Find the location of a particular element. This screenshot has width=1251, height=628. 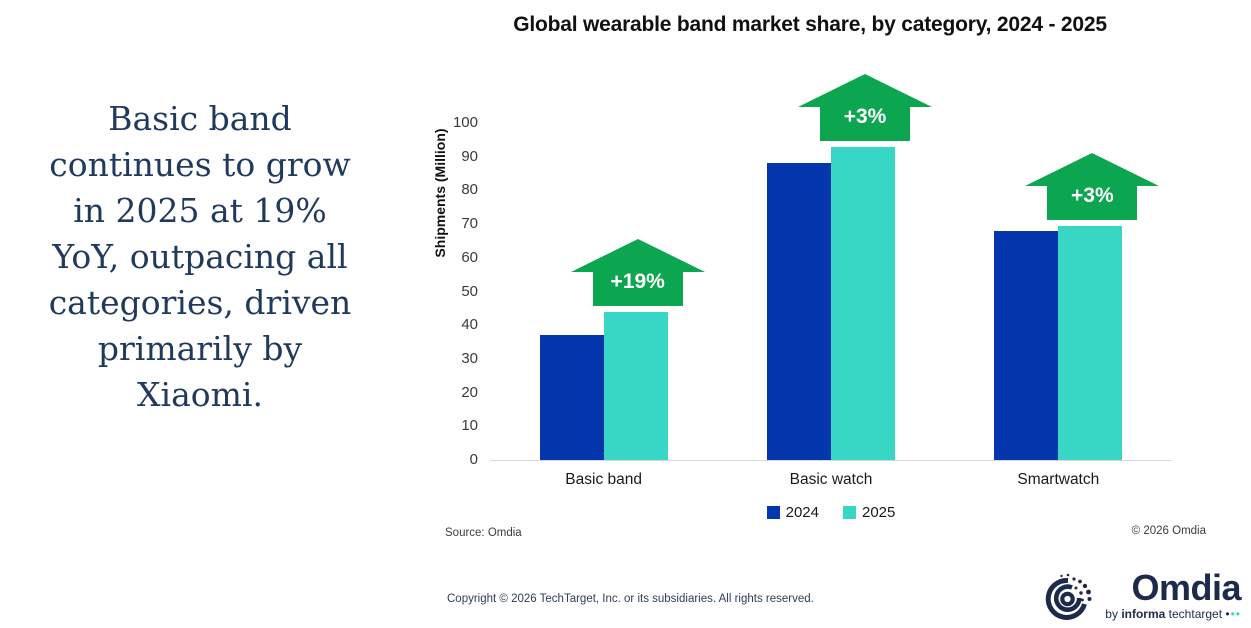

omdia-wordmark: Omdia is located at coordinates (1186, 587).